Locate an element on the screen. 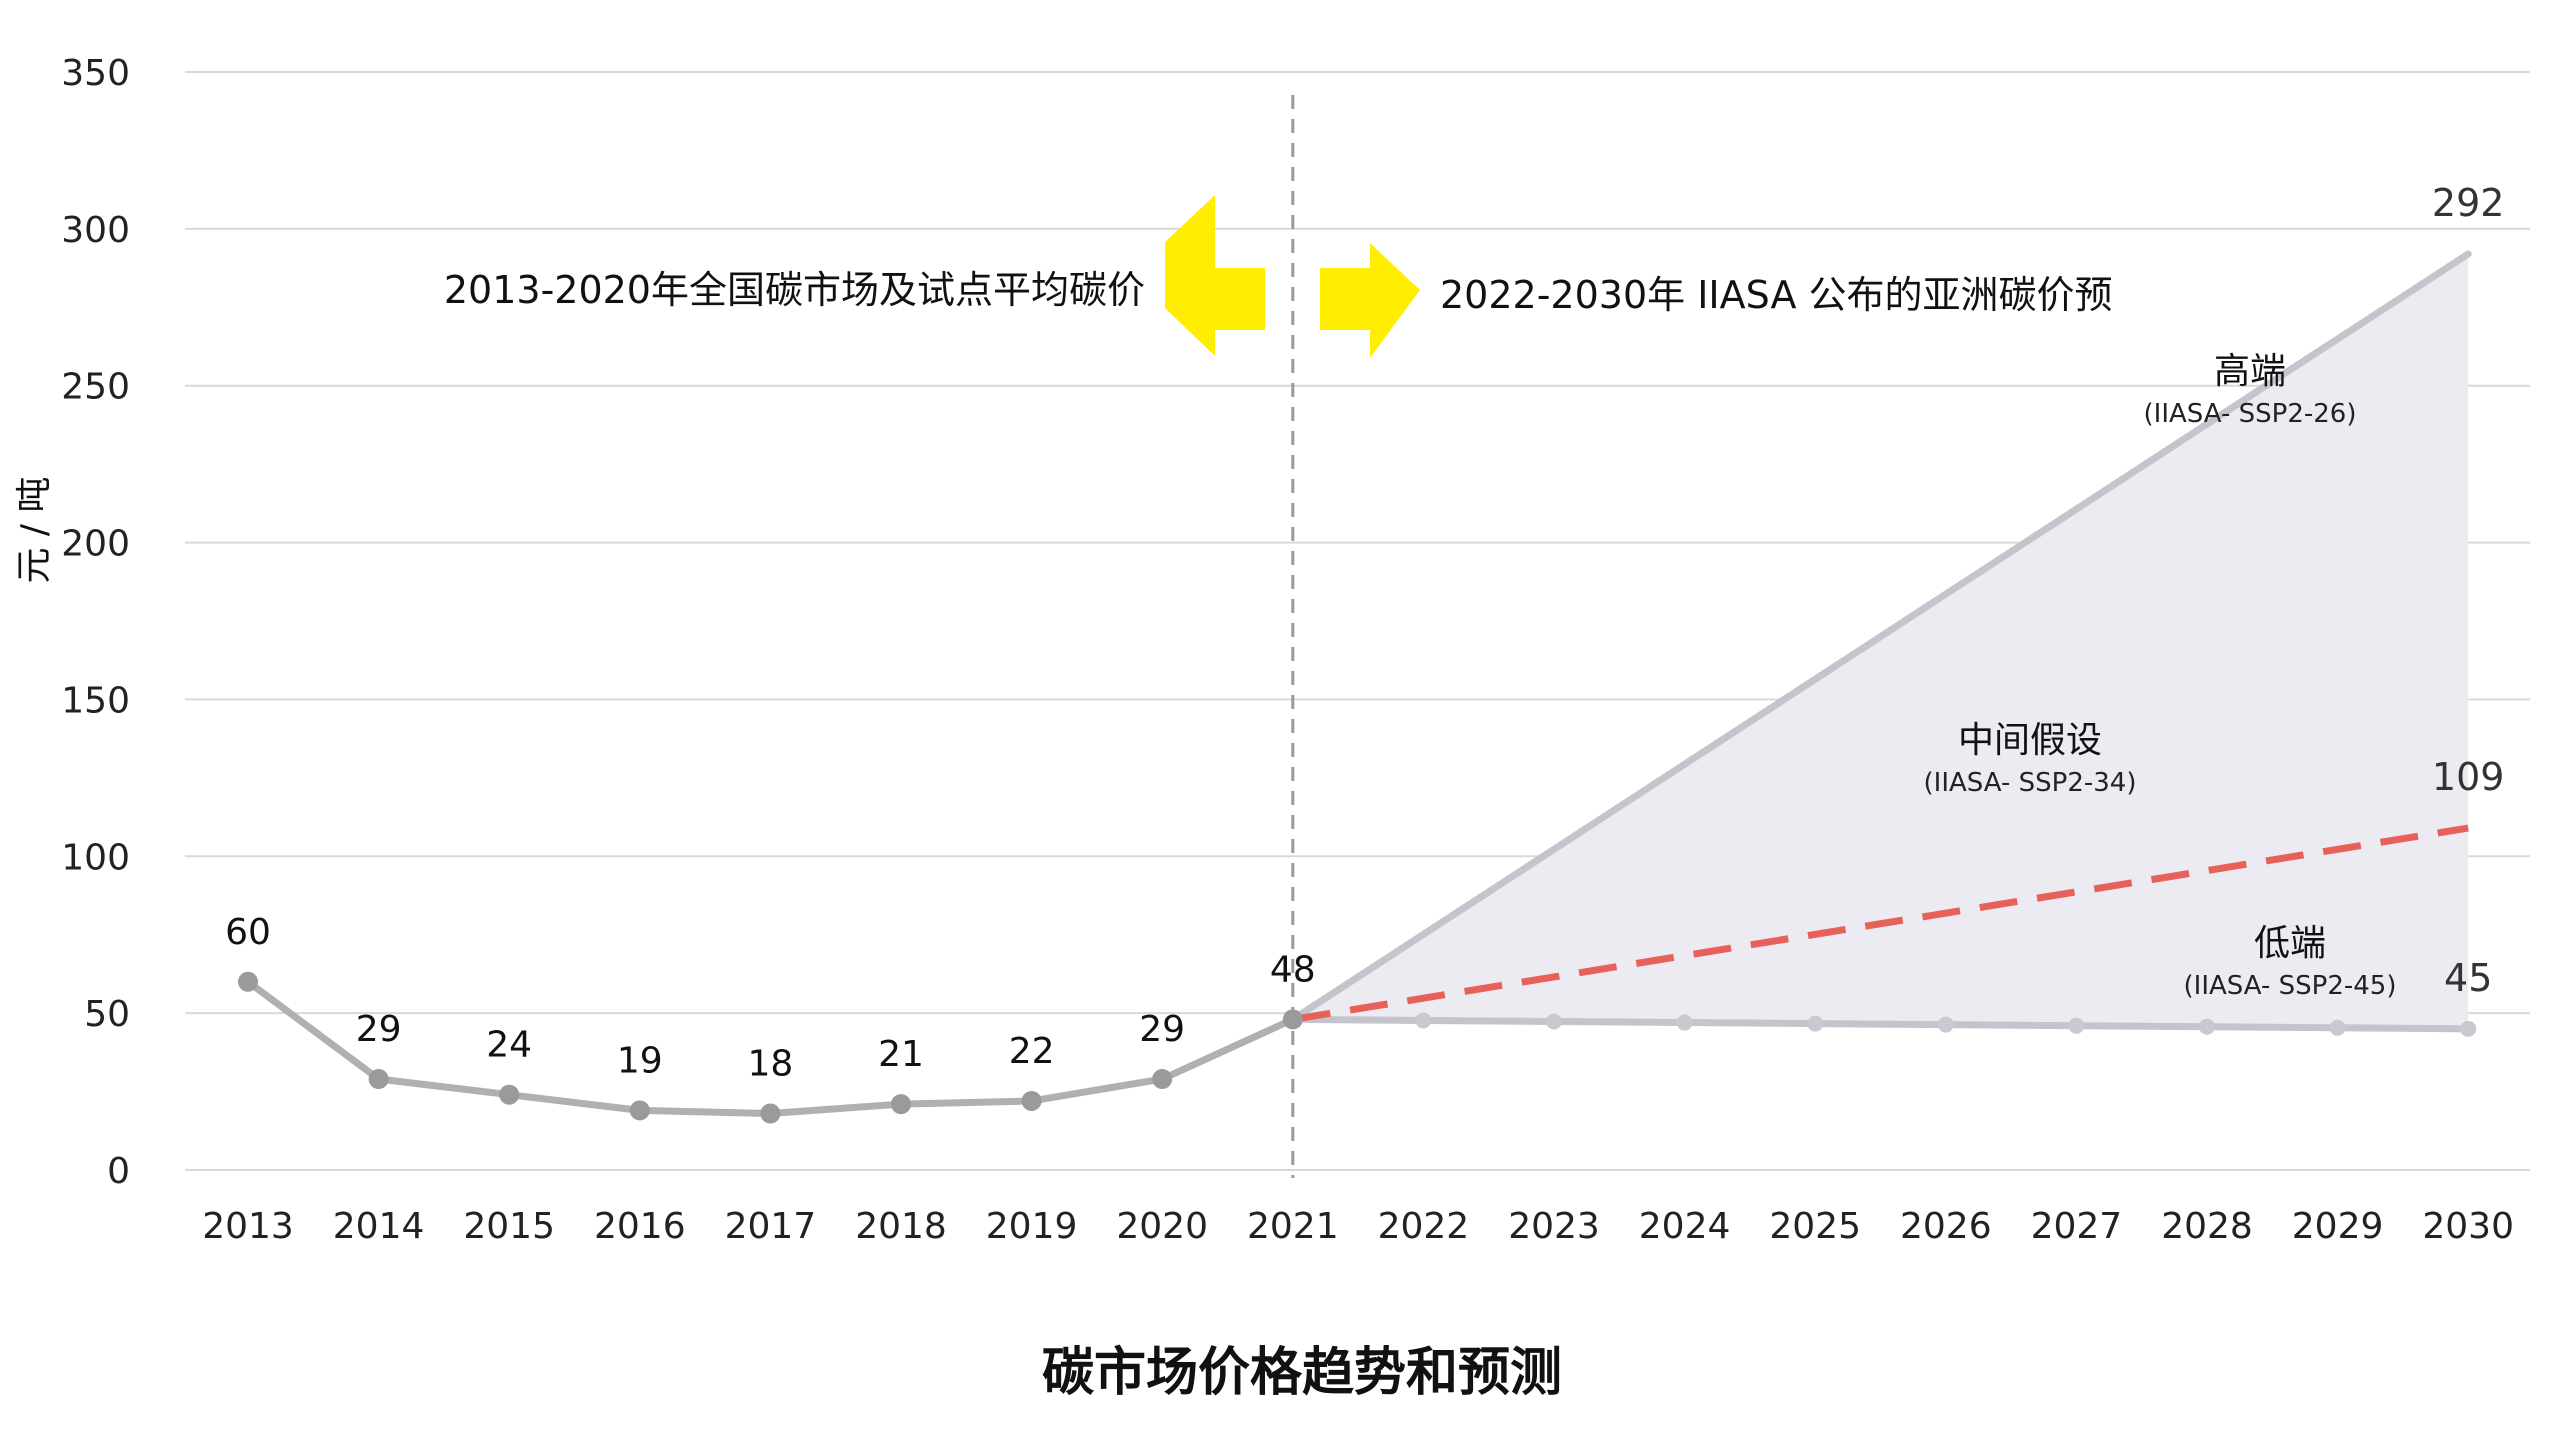 This screenshot has height=1434, width=2549. low-scenario-point-2029 is located at coordinates (2337, 1027).